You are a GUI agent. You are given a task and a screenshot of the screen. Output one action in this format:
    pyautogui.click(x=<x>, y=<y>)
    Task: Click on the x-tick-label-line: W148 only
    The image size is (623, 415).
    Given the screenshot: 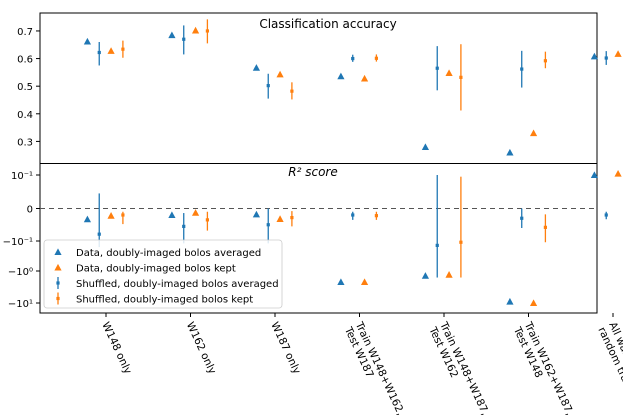 What is the action you would take?
    pyautogui.click(x=116, y=348)
    